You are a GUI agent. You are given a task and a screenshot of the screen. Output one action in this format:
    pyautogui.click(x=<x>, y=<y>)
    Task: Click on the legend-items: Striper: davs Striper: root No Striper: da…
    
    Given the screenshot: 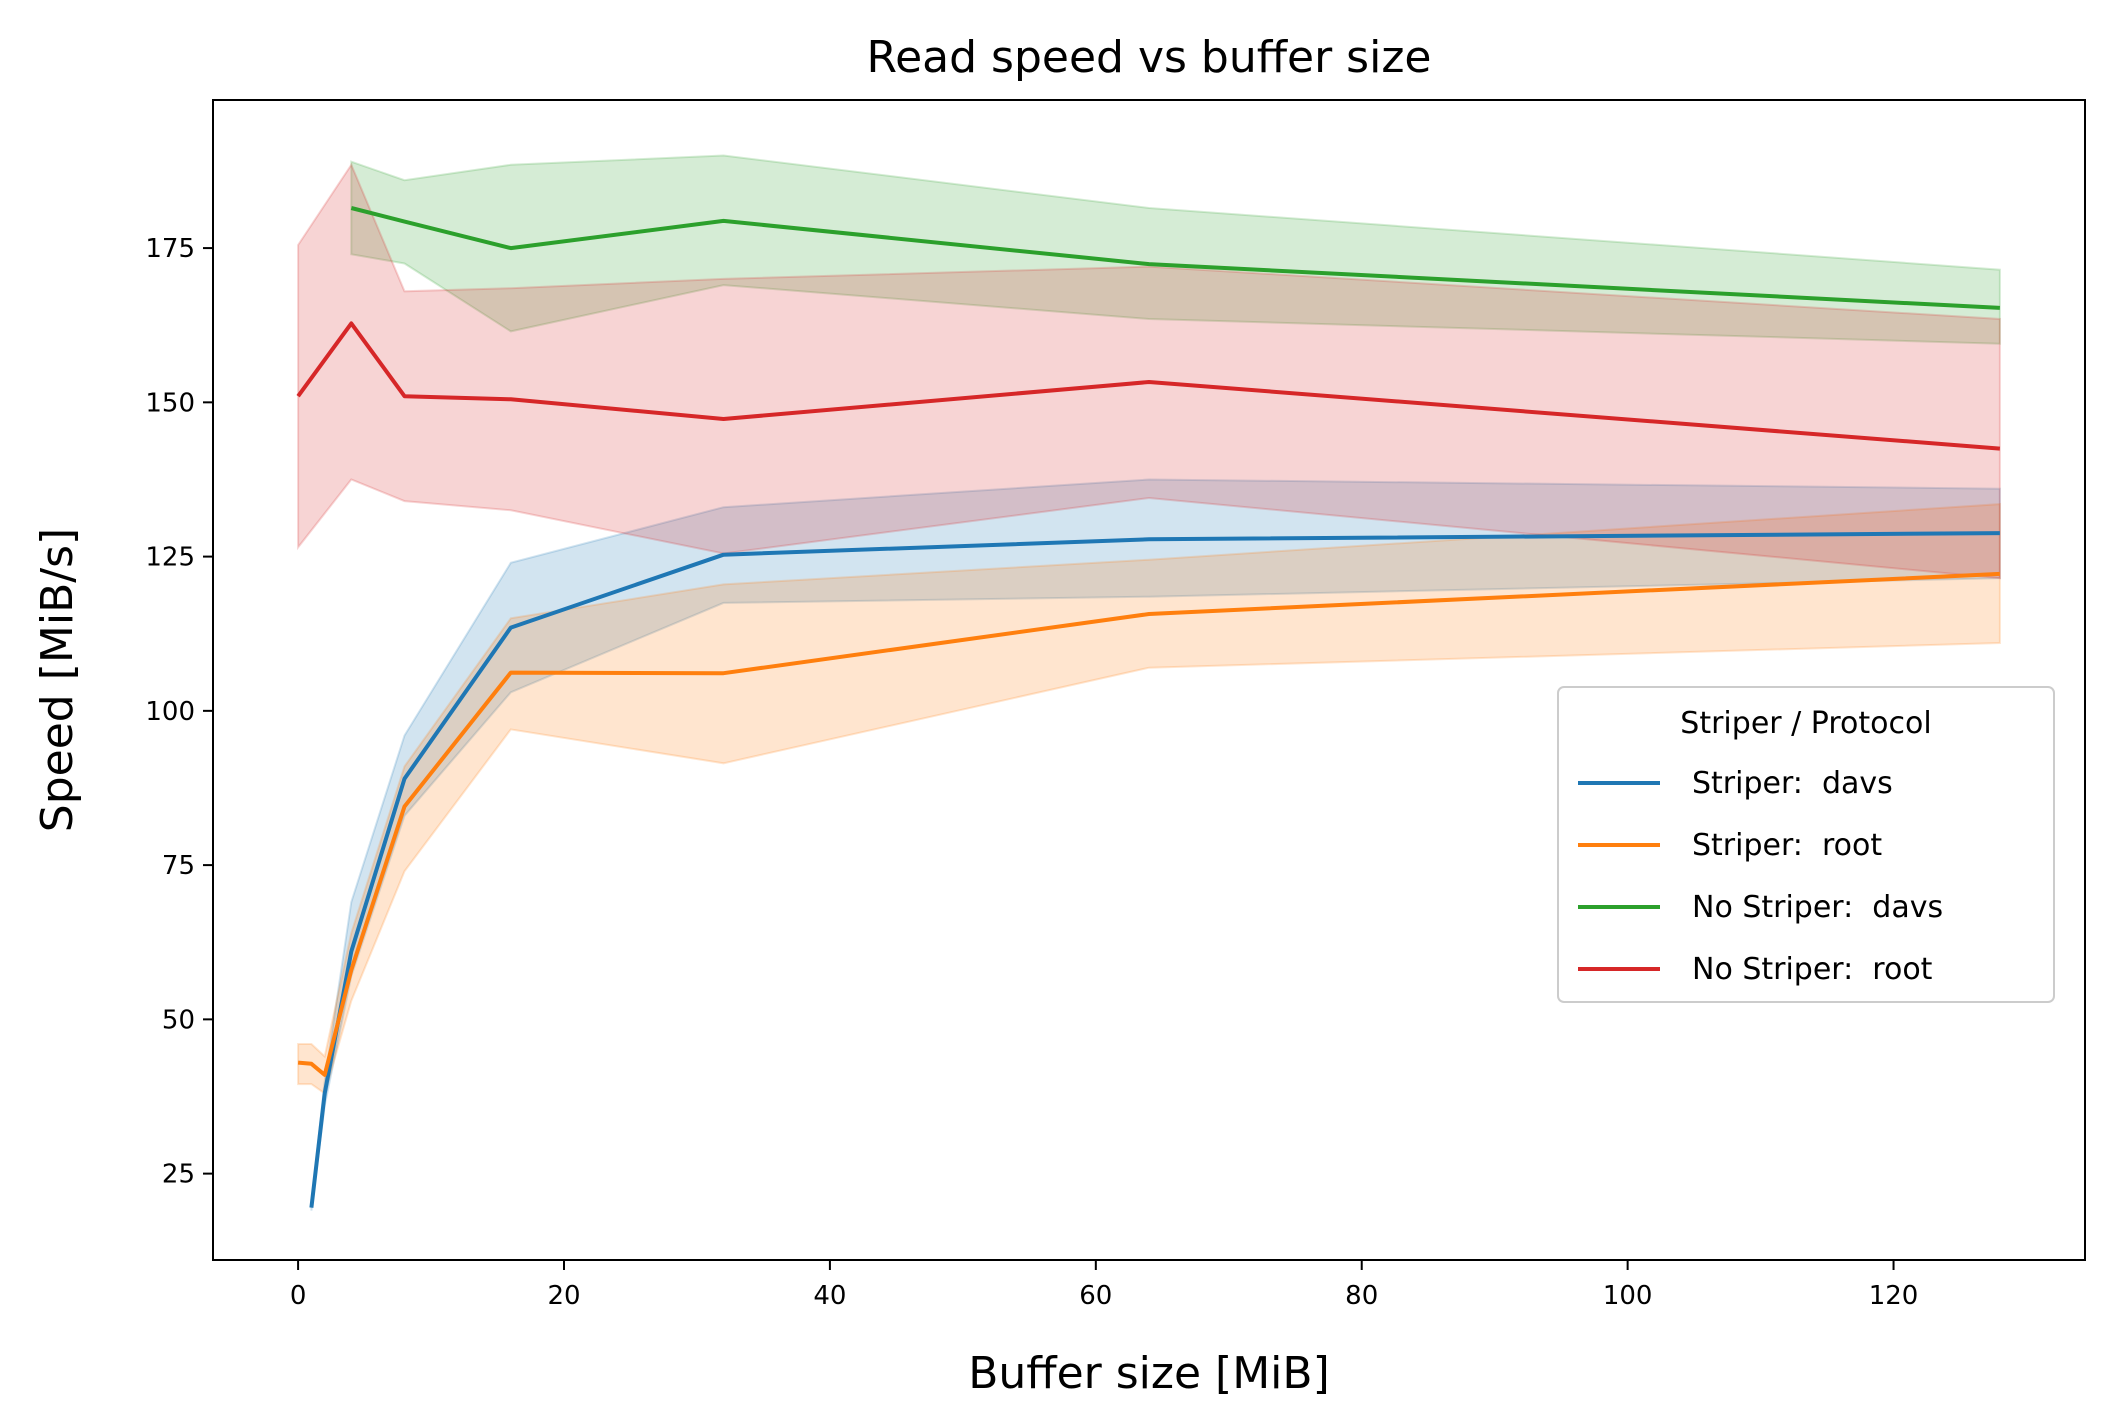 What is the action you would take?
    pyautogui.click(x=1760, y=876)
    